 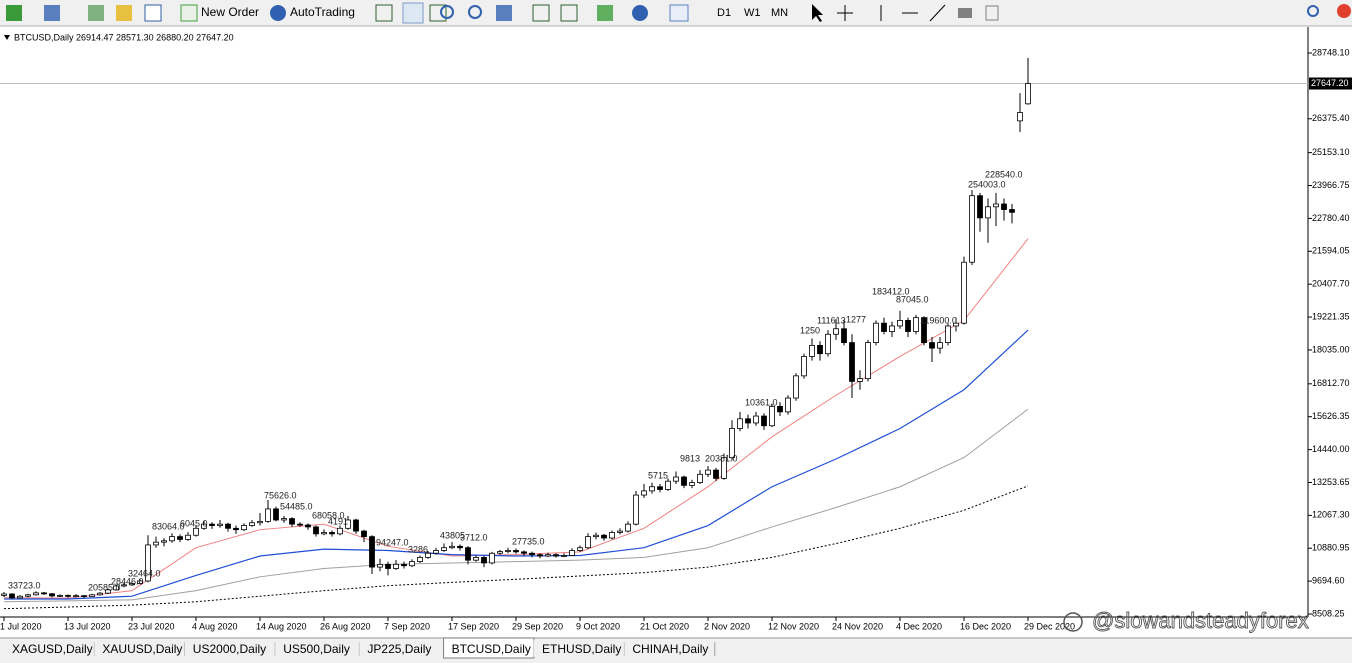 I want to click on profiles-button, so click(x=52, y=13).